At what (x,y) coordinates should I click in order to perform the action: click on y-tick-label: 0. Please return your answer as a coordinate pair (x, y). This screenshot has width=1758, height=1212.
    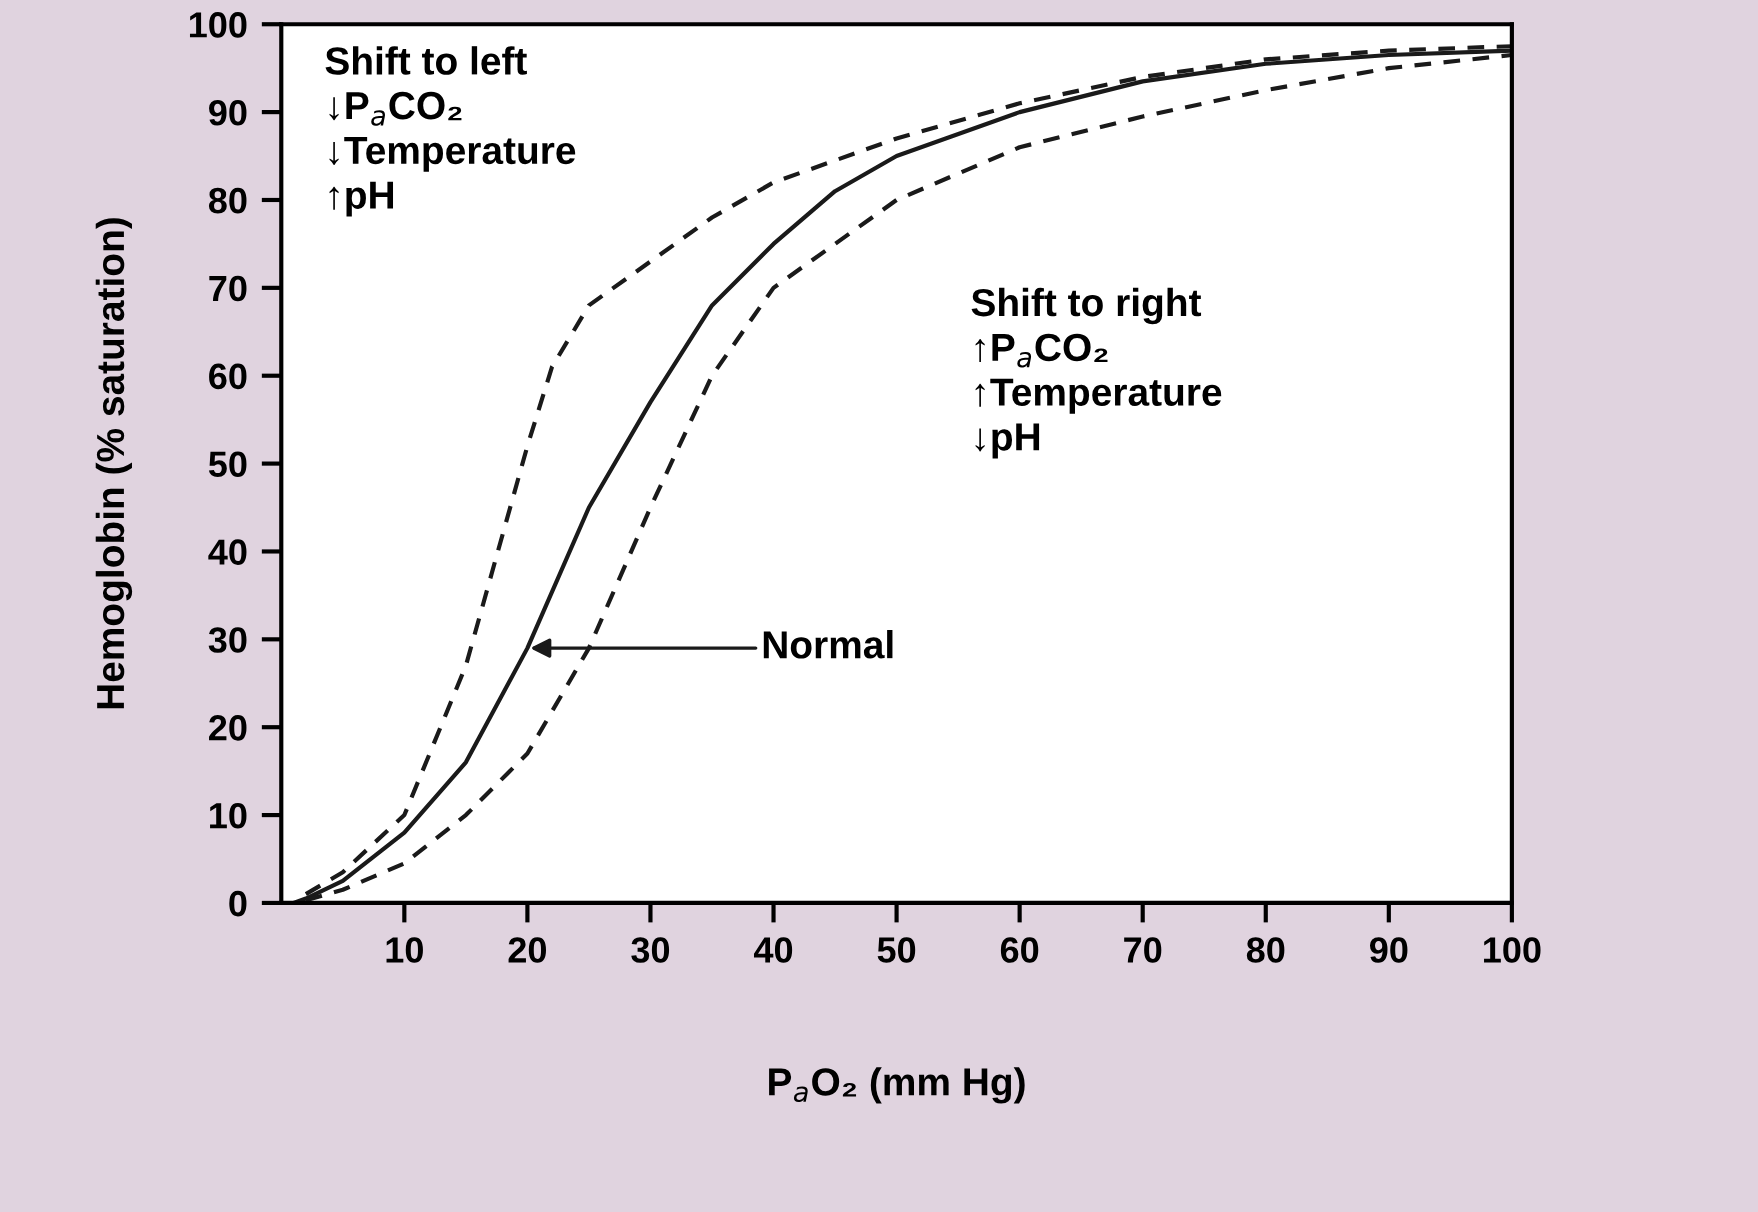
    Looking at the image, I should click on (238, 903).